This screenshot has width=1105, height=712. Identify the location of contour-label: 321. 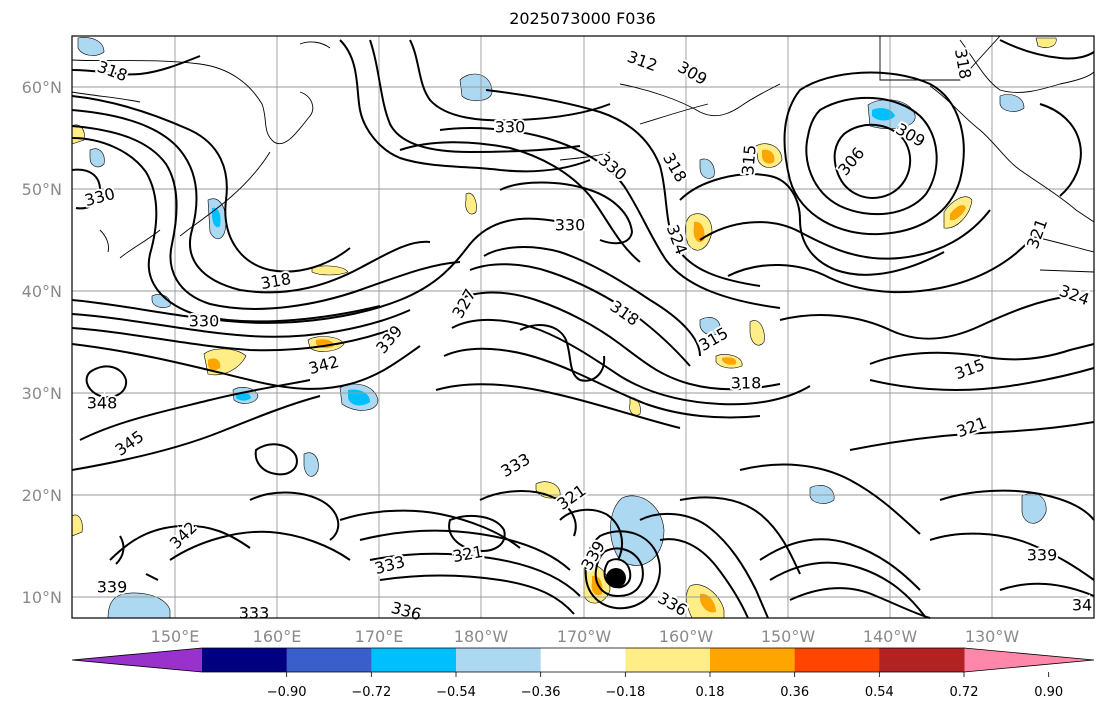
(467, 554).